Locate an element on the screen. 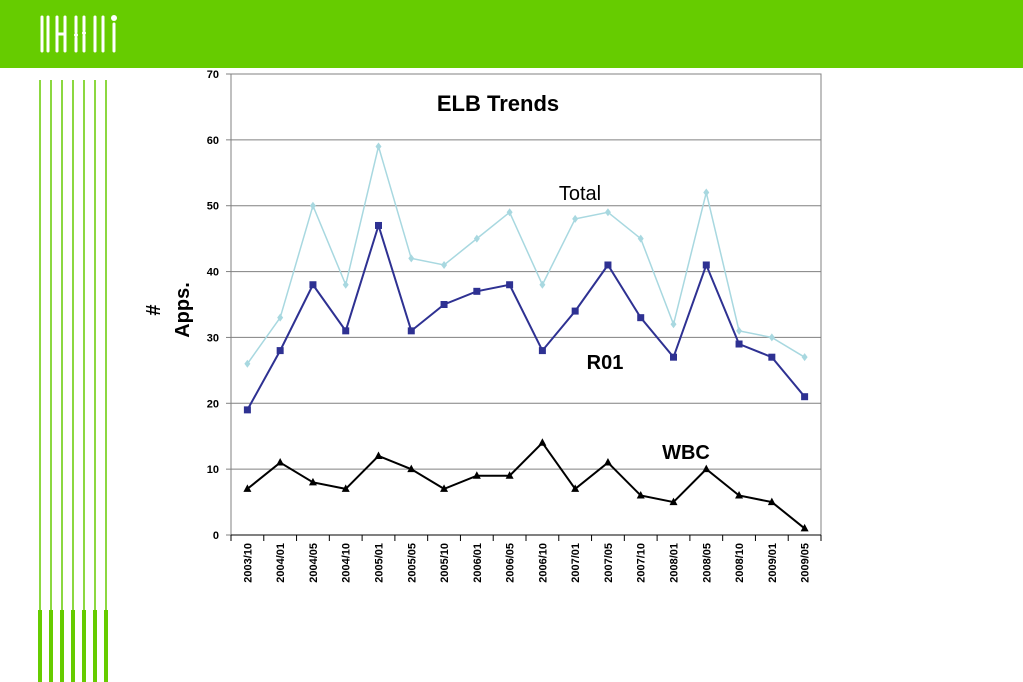 This screenshot has height=682, width=1023. nsf-logo-icon is located at coordinates (78, 34).